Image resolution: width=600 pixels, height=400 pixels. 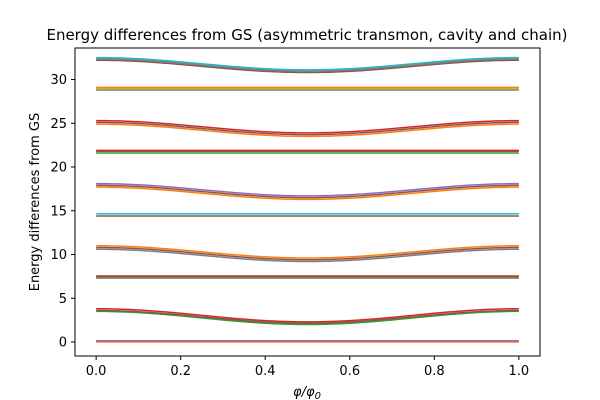 I want to click on y-tick-label: 15, so click(x=58, y=211).